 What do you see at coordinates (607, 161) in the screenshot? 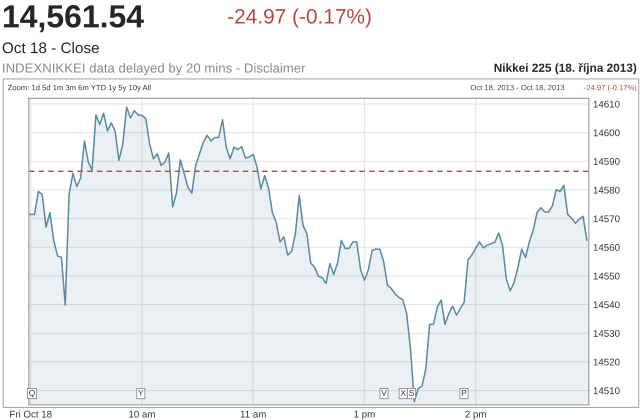
I see `y-tick-label: 14590` at bounding box center [607, 161].